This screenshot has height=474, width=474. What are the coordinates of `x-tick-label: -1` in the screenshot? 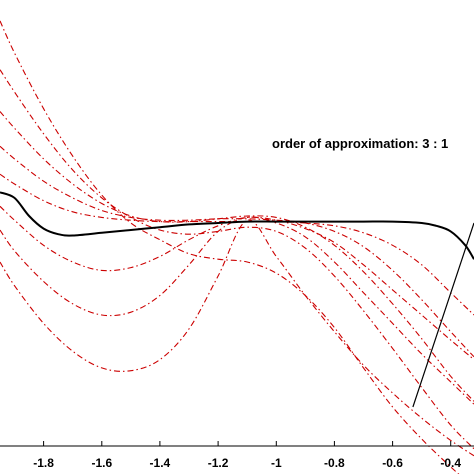 It's located at (276, 463).